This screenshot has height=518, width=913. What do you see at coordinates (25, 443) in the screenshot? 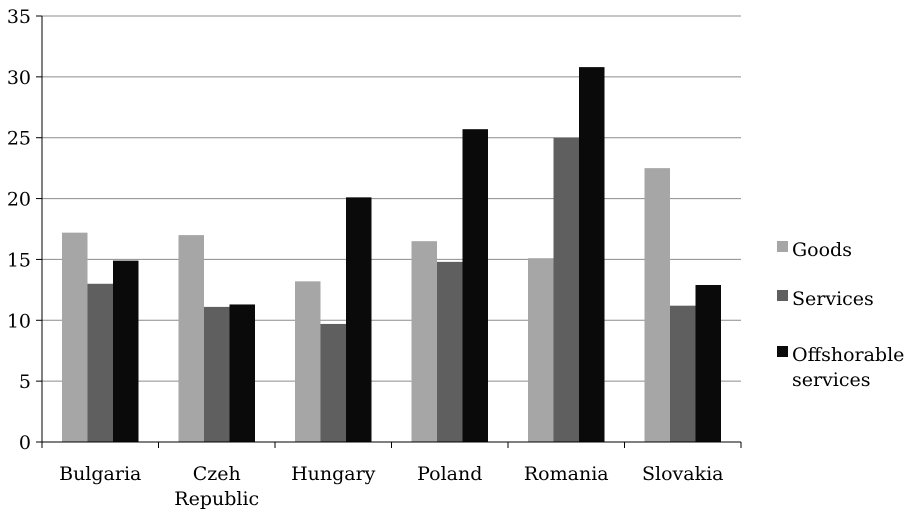
I see `y-tick-label: 0` at bounding box center [25, 443].